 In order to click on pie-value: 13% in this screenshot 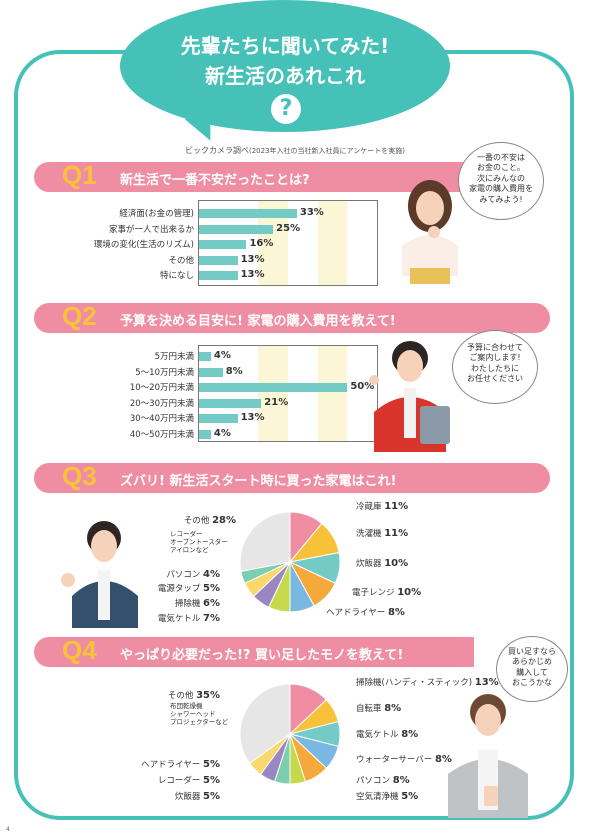, I will do `click(486, 682)`.